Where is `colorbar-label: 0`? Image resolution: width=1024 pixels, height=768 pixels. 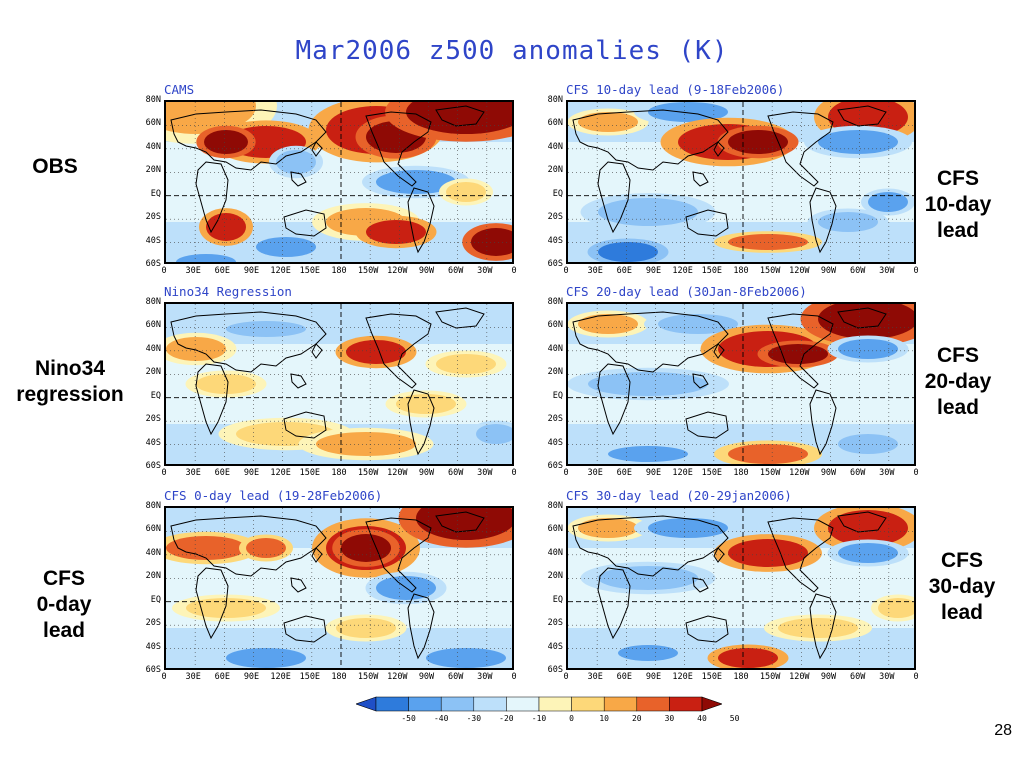 colorbar-label: 0 is located at coordinates (571, 718).